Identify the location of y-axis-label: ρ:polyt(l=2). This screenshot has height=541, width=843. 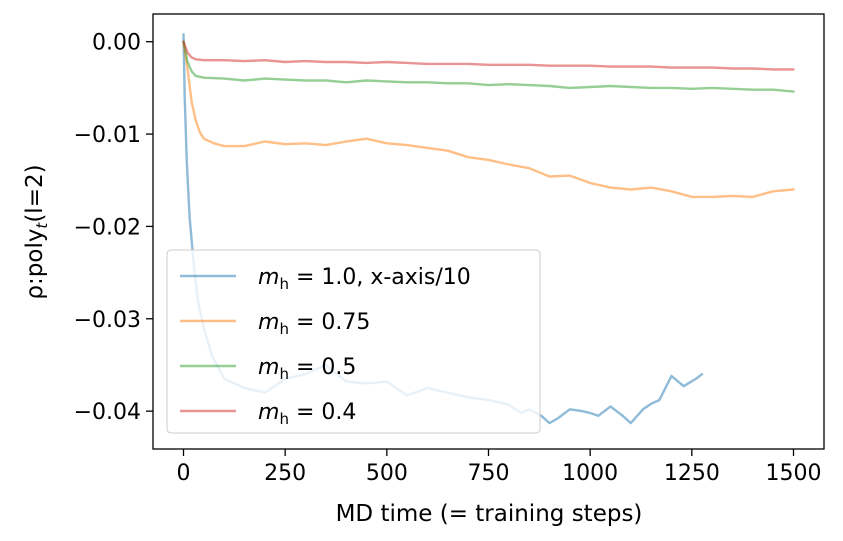
(36, 231).